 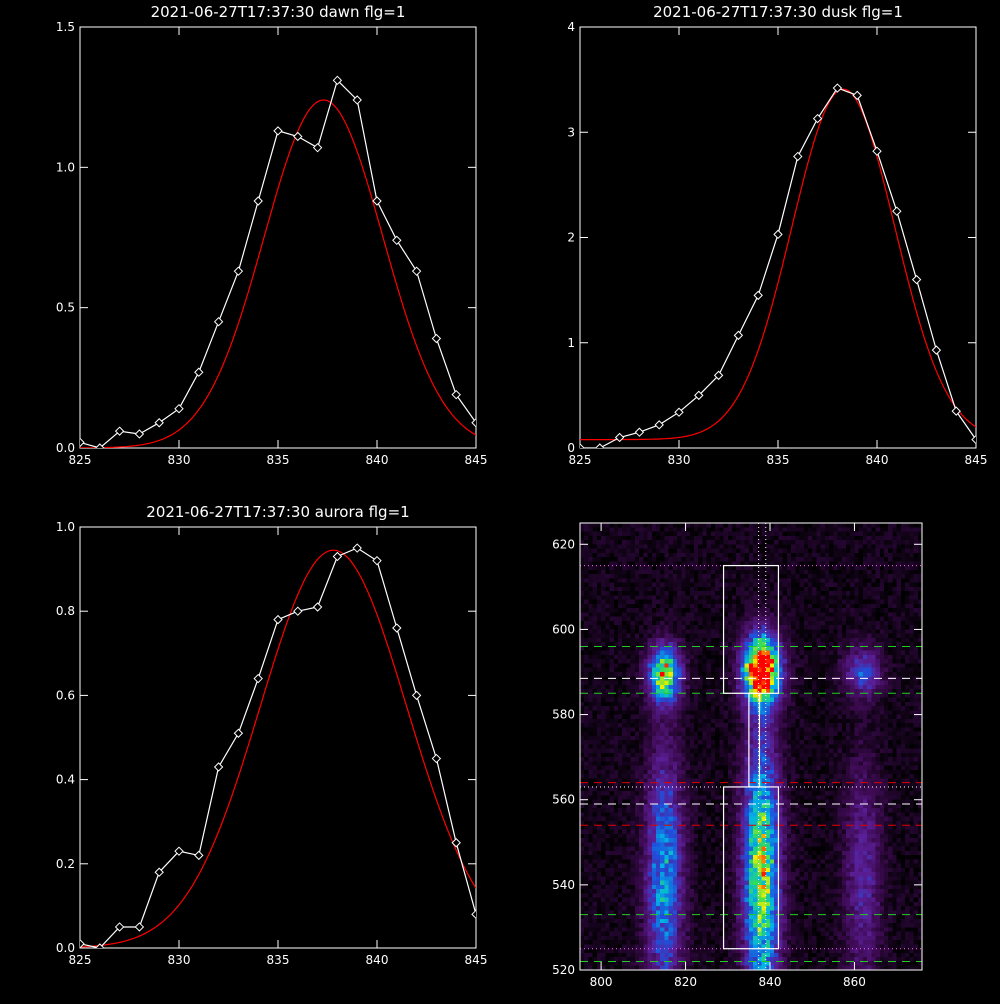 I want to click on map-ytick-label: 520, so click(x=563, y=970).